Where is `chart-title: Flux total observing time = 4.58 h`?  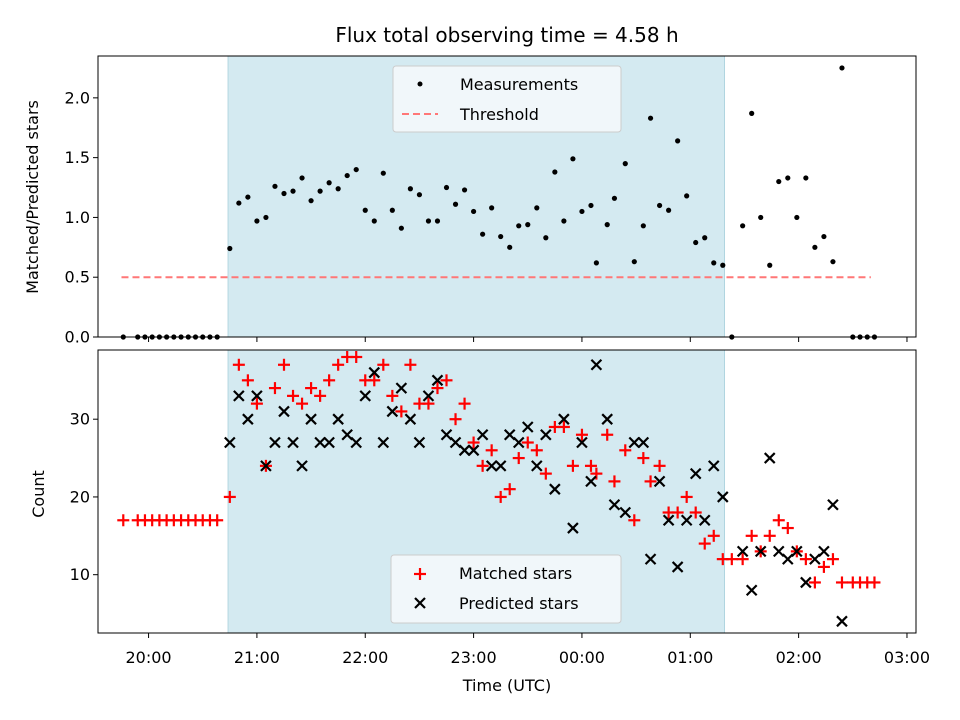
chart-title: Flux total observing time = 4.58 h is located at coordinates (506, 35).